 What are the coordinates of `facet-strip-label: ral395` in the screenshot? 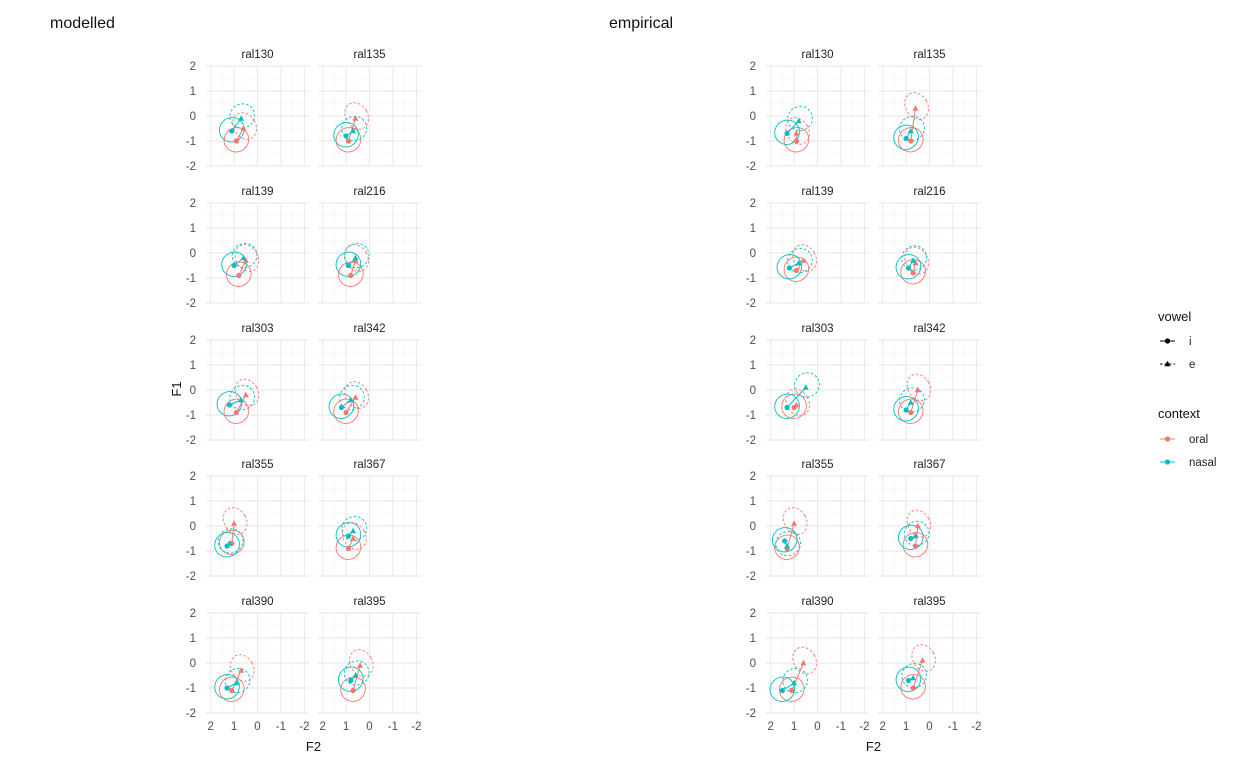 It's located at (370, 602).